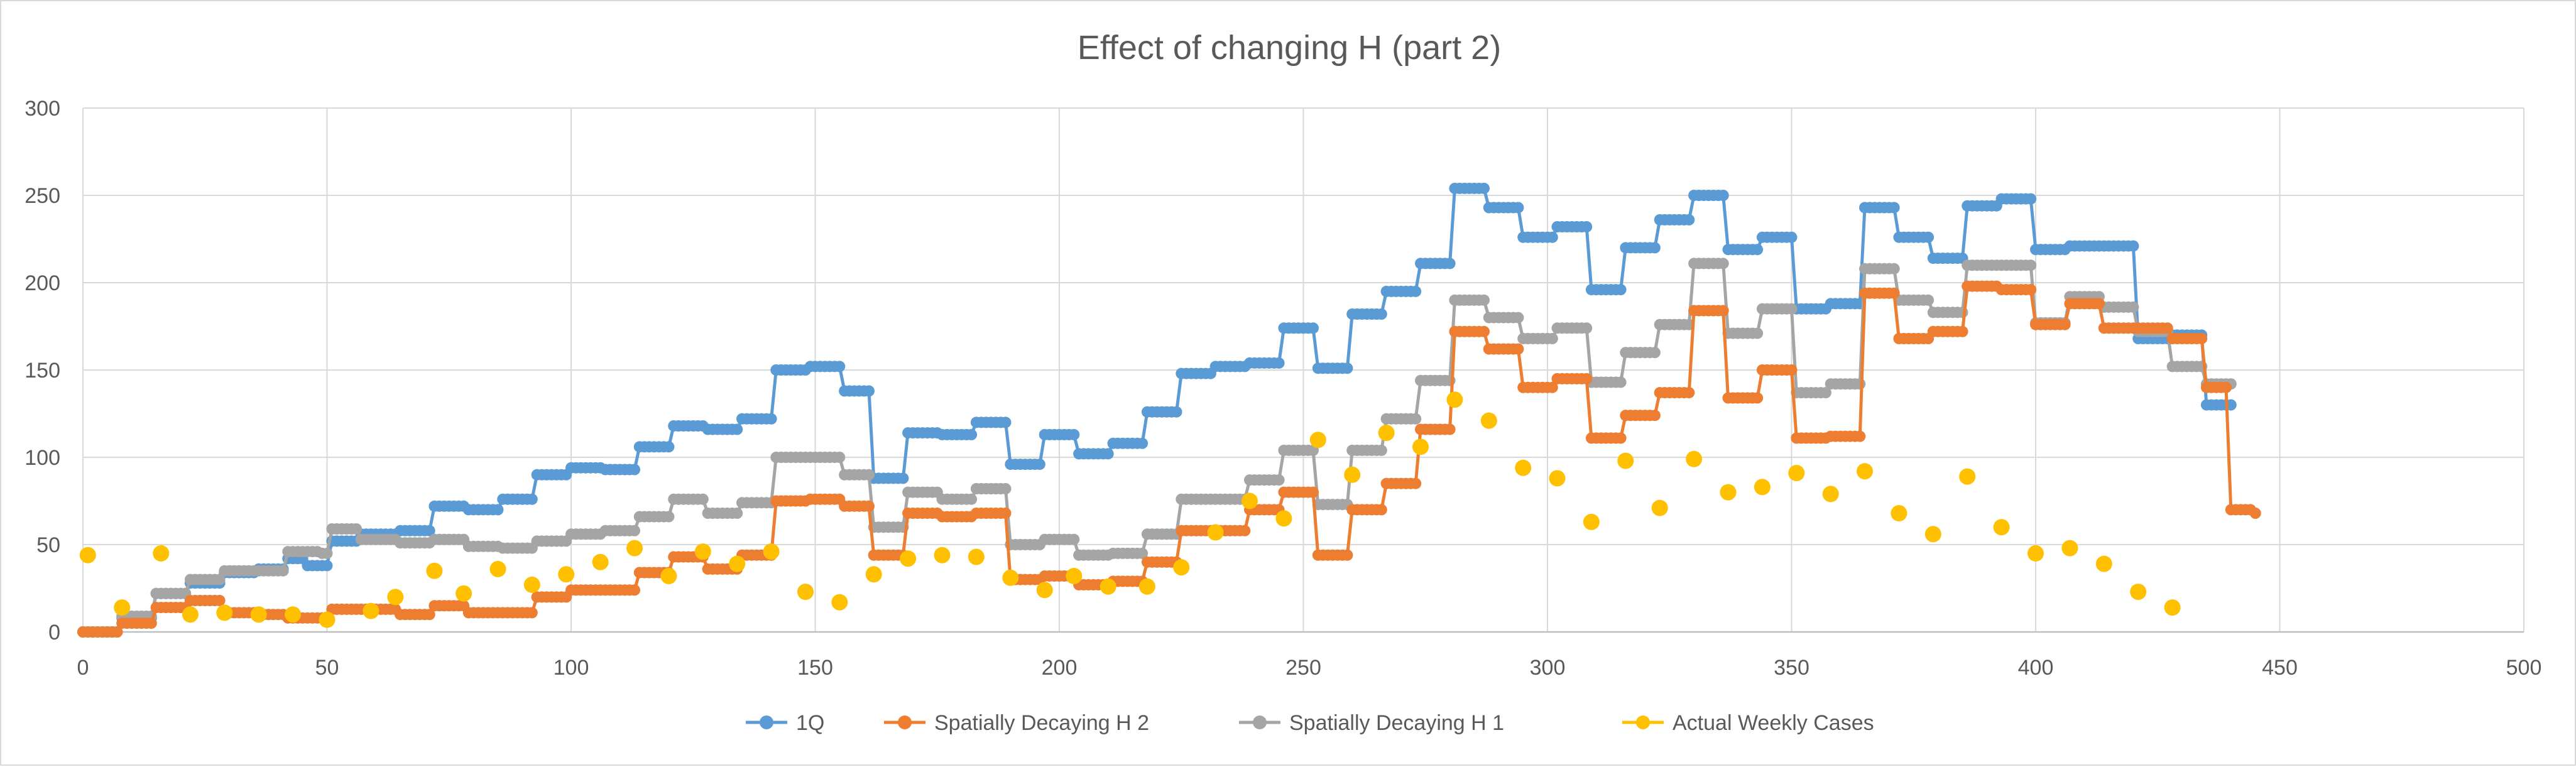  I want to click on x-tick-label: 200, so click(1060, 668).